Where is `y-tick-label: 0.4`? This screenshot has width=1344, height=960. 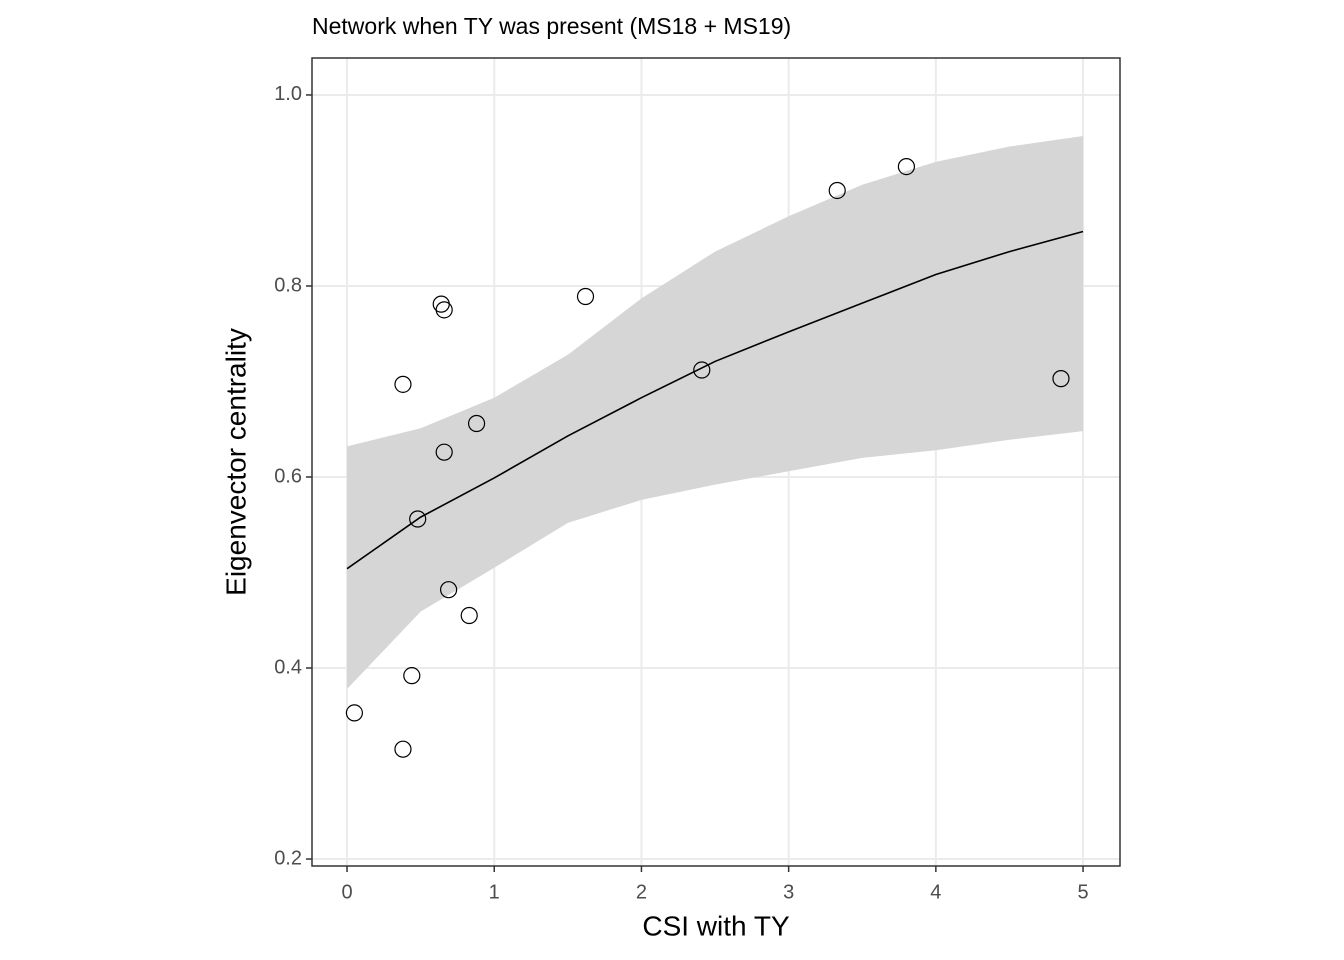
y-tick-label: 0.4 is located at coordinates (288, 667).